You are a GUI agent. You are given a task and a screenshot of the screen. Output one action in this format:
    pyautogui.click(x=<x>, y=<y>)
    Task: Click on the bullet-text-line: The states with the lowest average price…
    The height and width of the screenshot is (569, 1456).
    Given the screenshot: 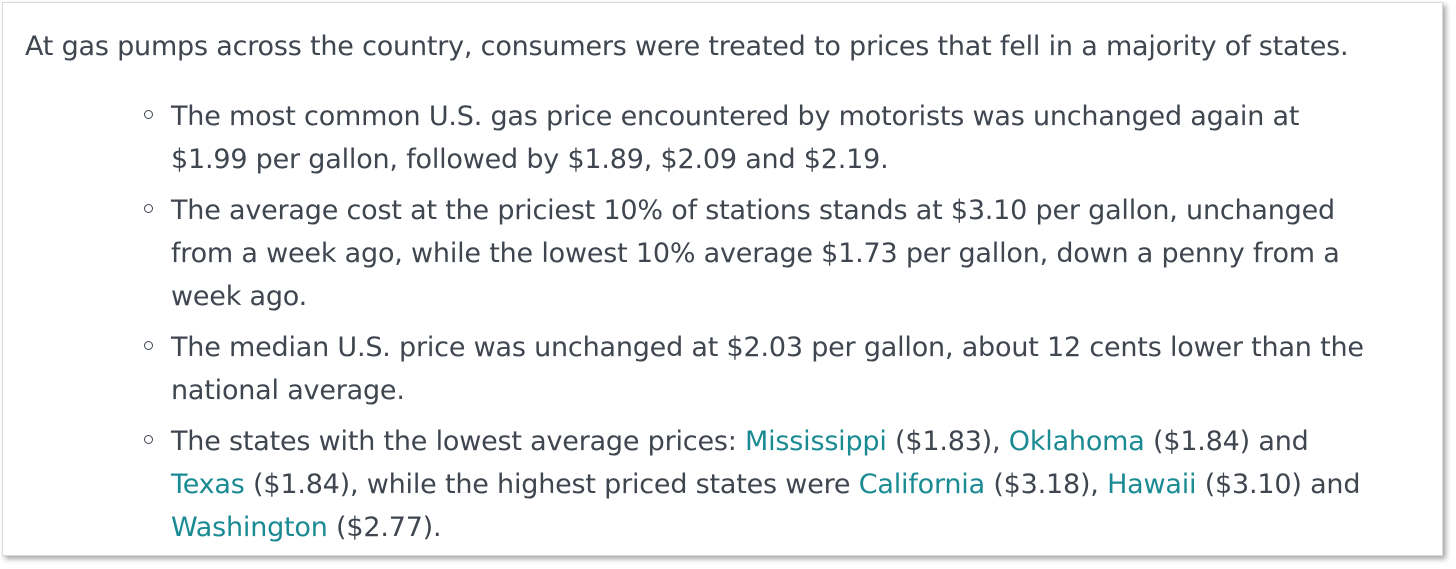 What is the action you would take?
    pyautogui.click(x=806, y=441)
    